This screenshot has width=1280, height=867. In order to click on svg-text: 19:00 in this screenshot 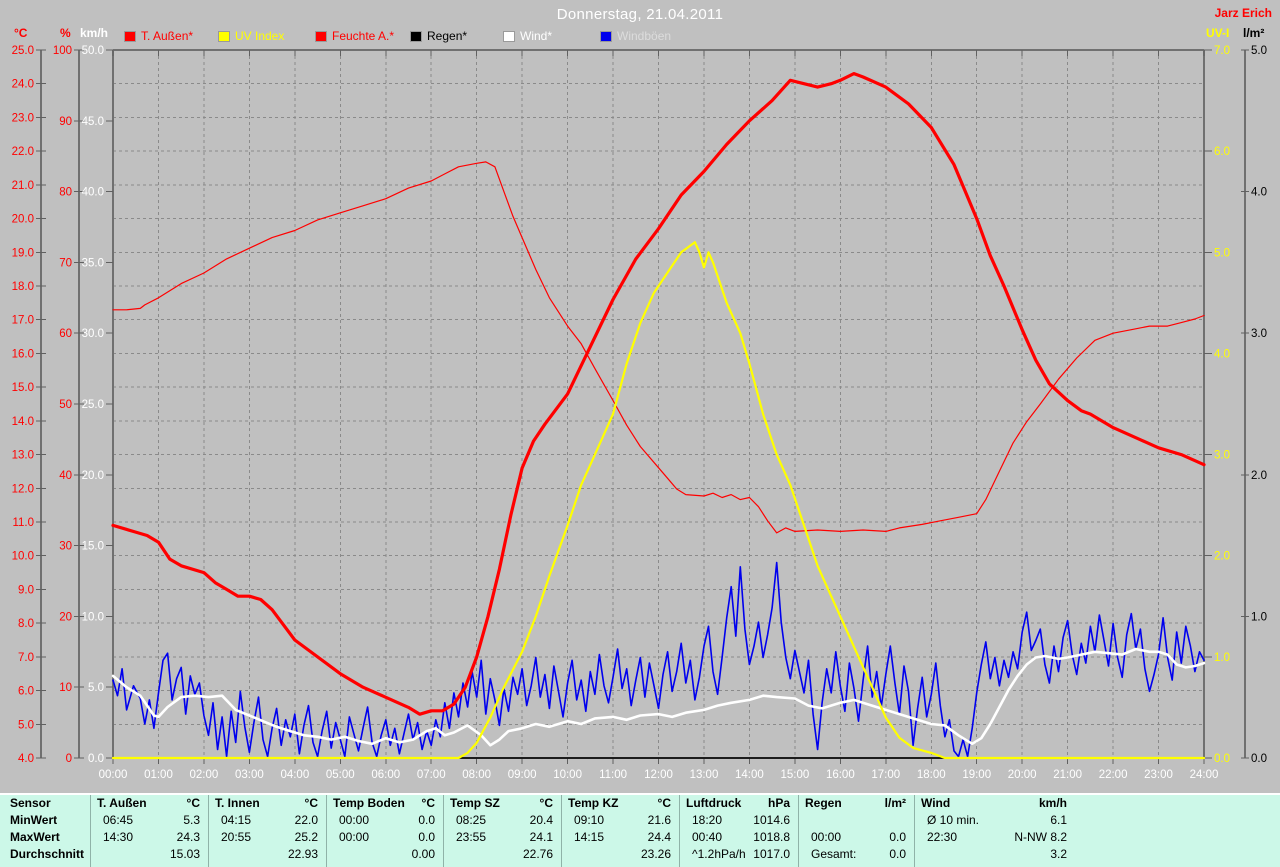, I will do `click(976, 775)`.